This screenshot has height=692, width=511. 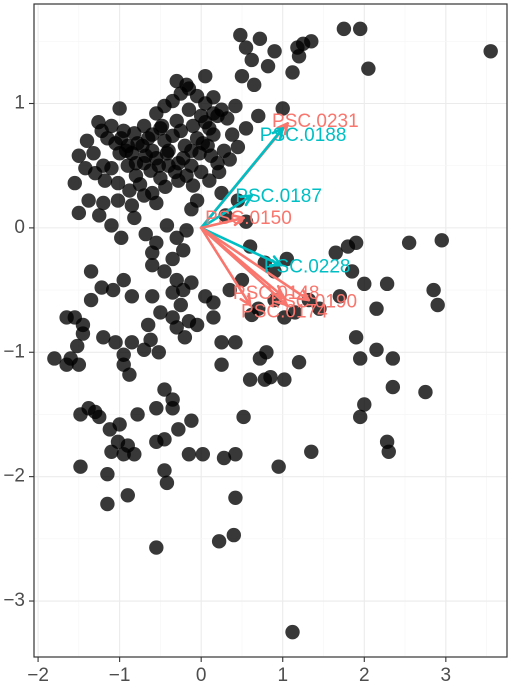 I want to click on y-tick-label: 1, so click(x=19, y=103).